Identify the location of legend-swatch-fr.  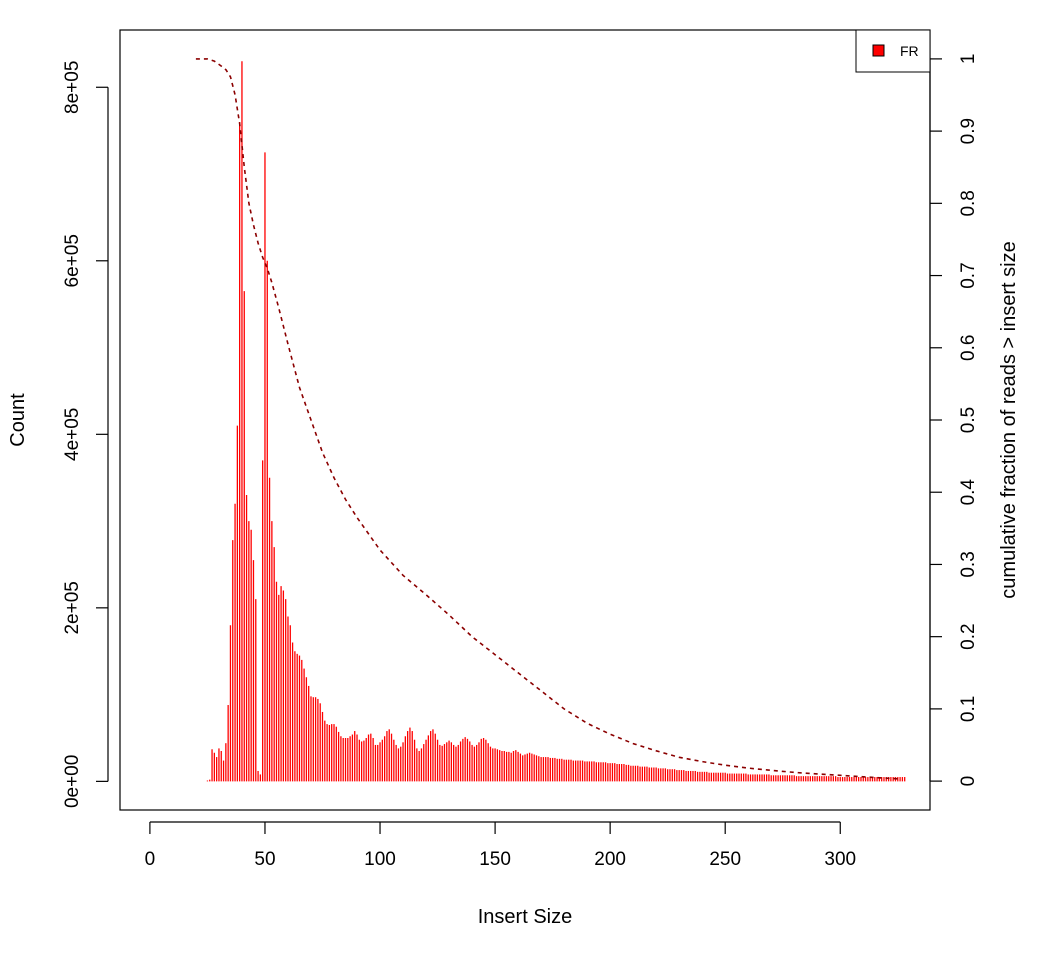
(878, 50).